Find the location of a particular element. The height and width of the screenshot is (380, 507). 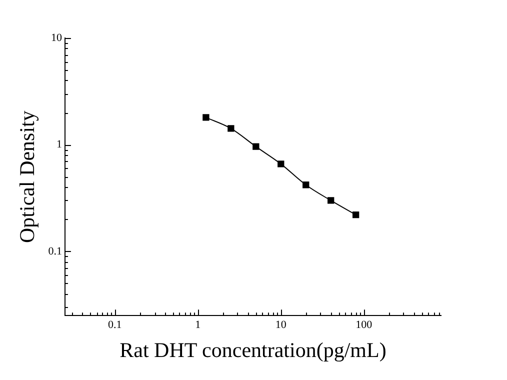

y-tick-label: 10 is located at coordinates (56, 38).